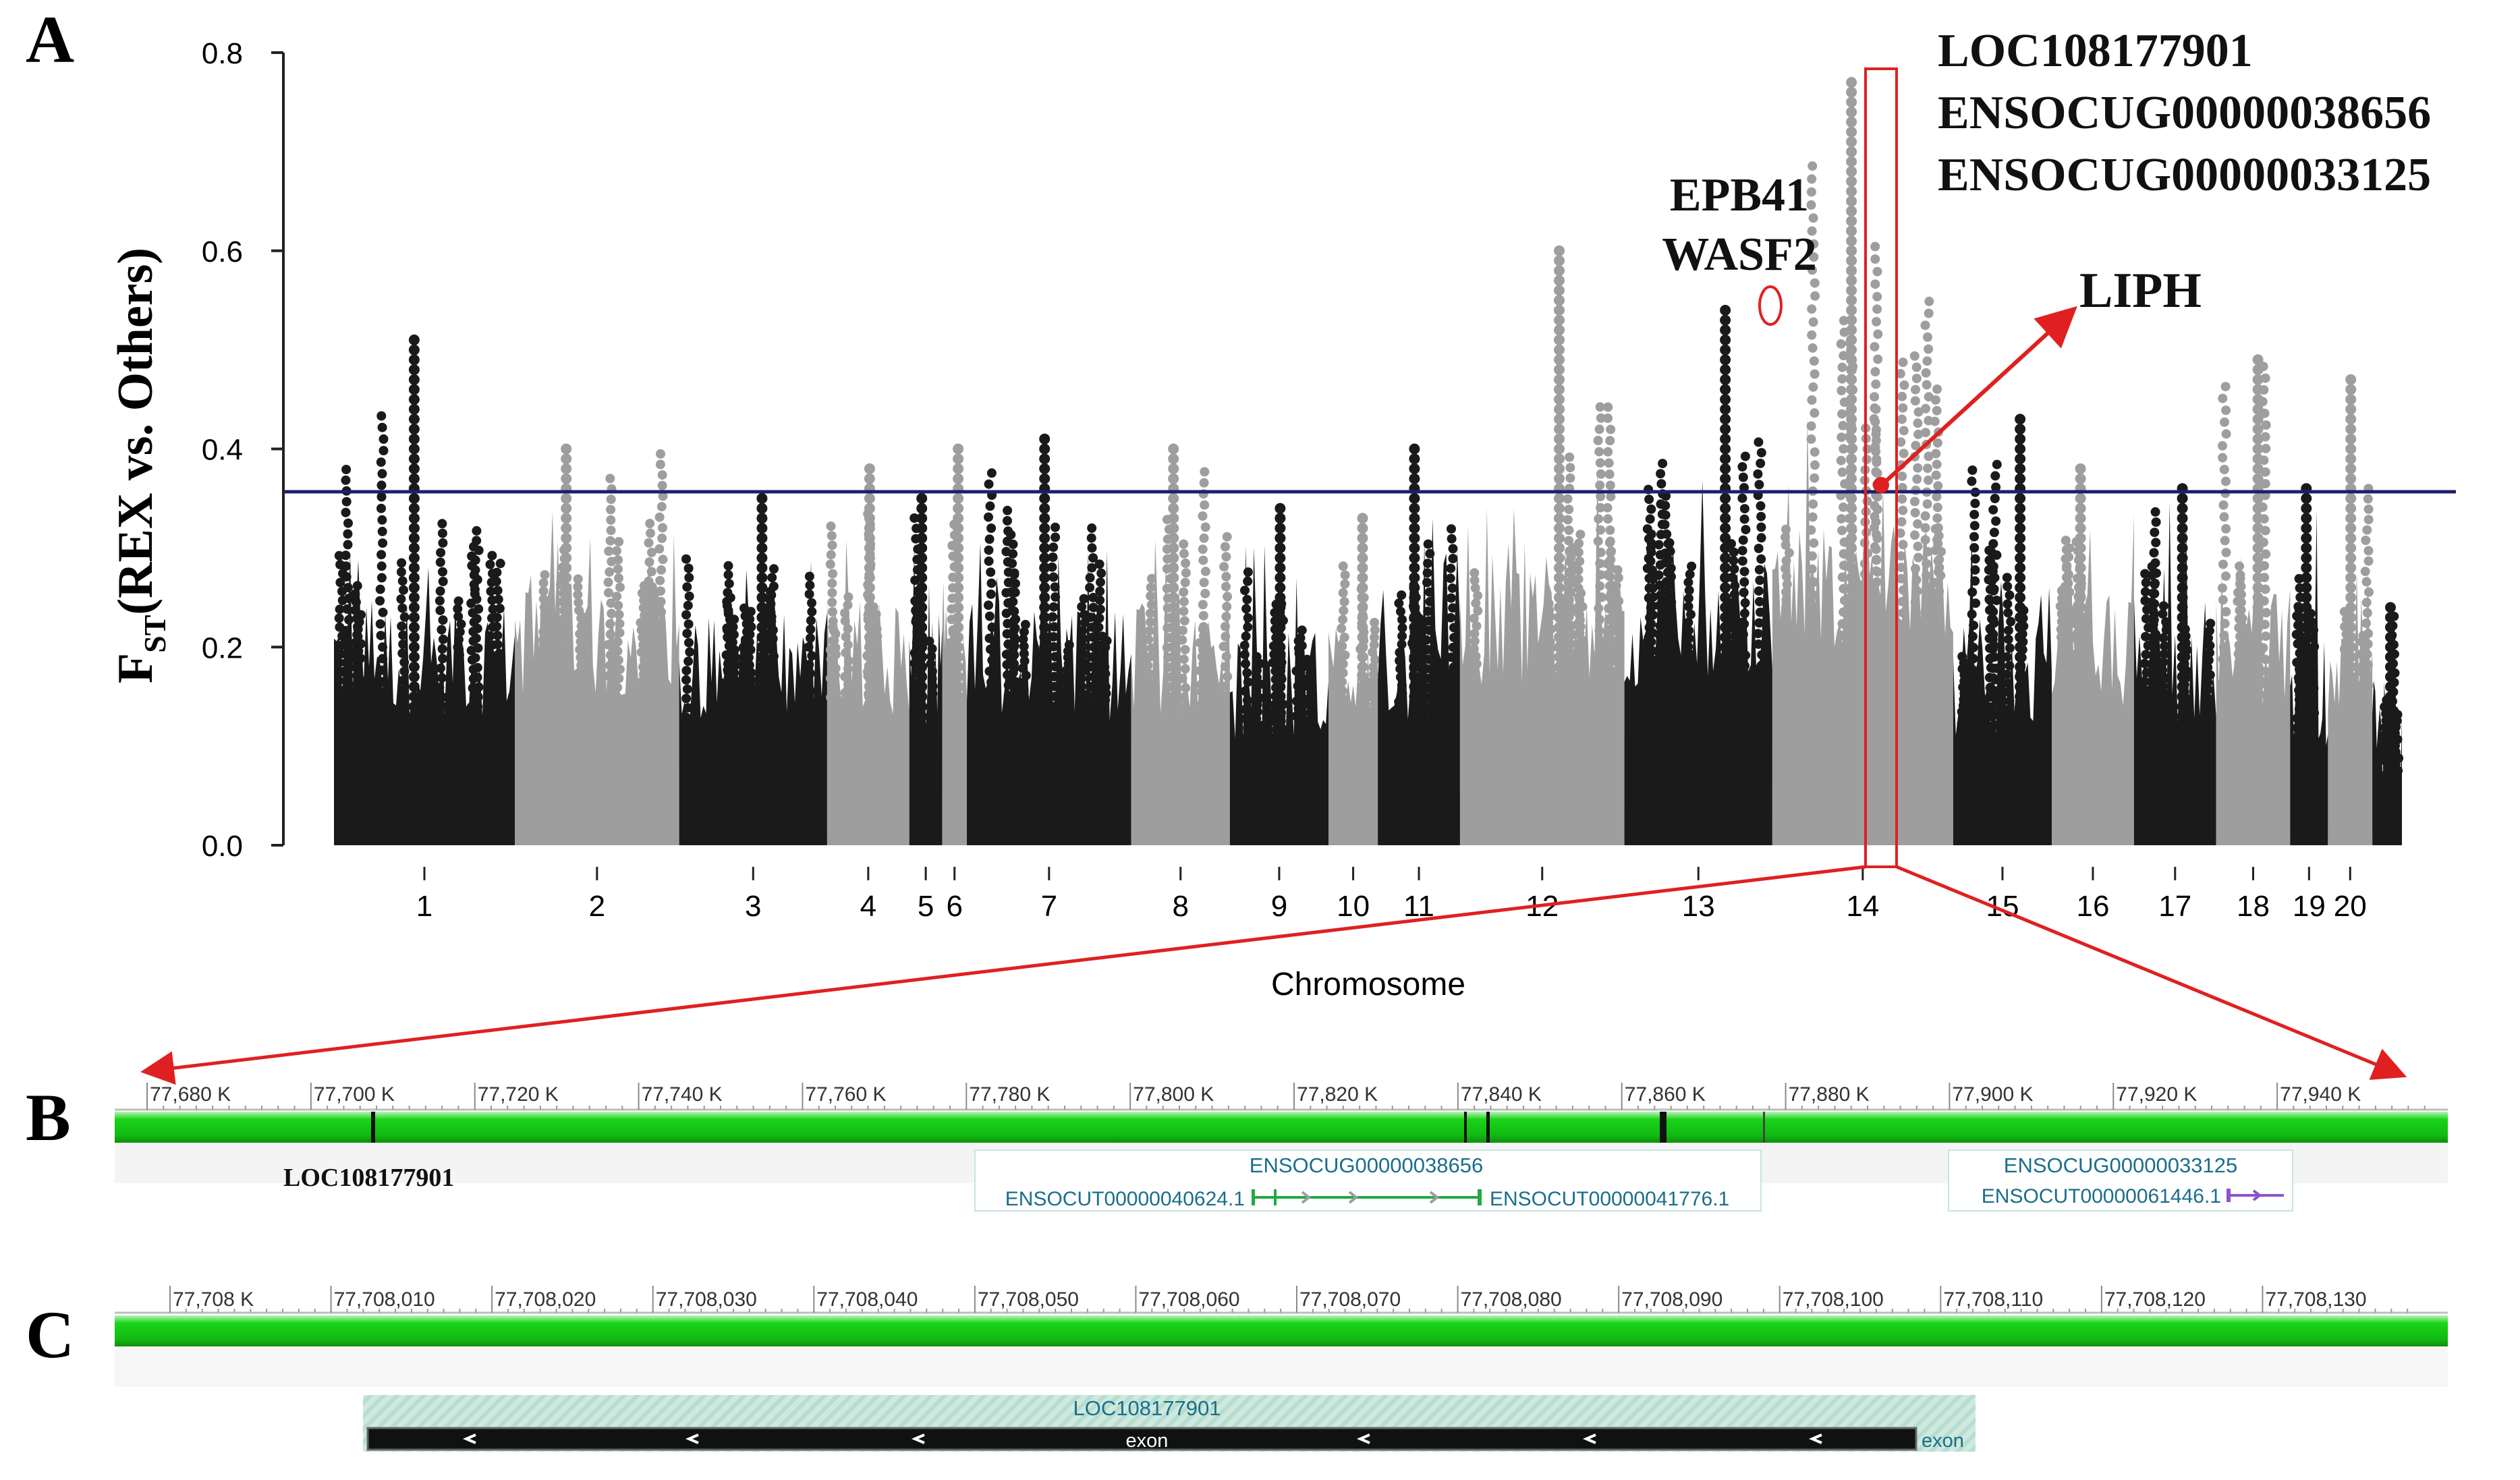 Image resolution: width=2520 pixels, height=1480 pixels. What do you see at coordinates (2257, 1195) in the screenshot?
I see `panel-b-transcript2-arrow` at bounding box center [2257, 1195].